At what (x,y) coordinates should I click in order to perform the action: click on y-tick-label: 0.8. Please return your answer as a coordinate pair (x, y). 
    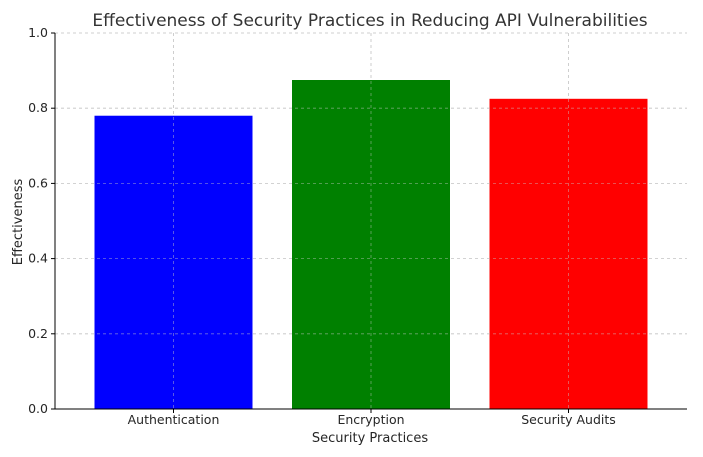
    Looking at the image, I should click on (38, 107).